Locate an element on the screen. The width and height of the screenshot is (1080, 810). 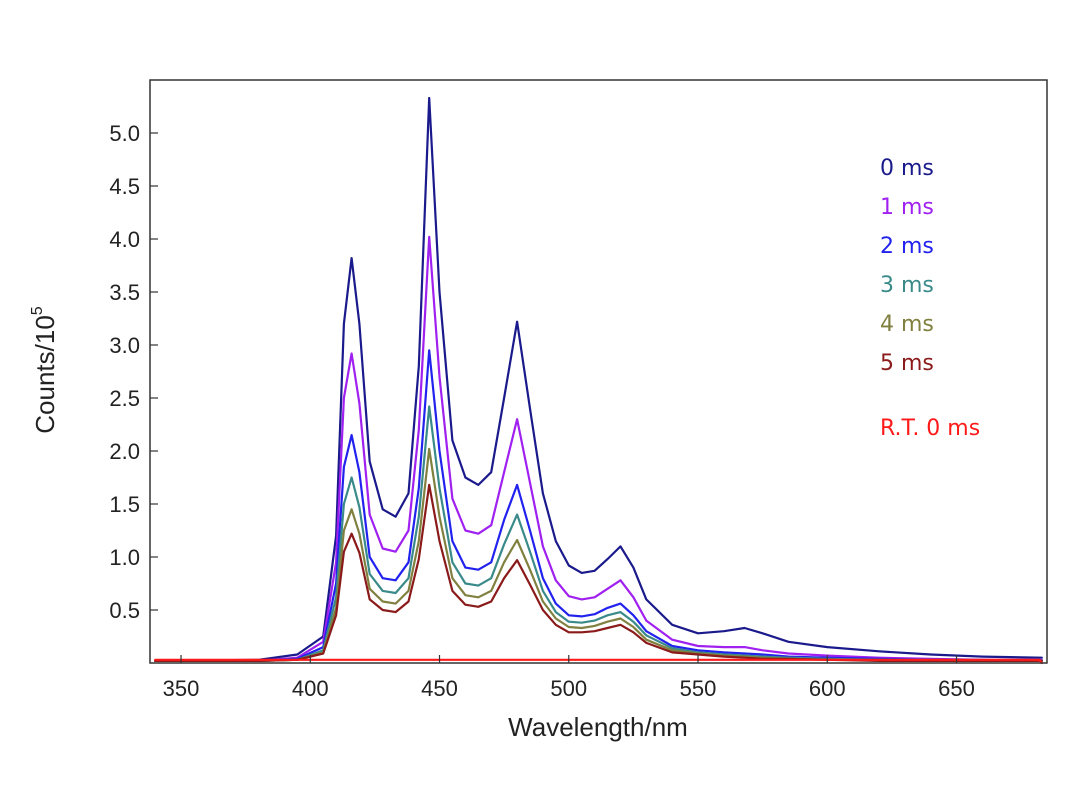
y-axis-title-exponent: 5 is located at coordinates (37, 310).